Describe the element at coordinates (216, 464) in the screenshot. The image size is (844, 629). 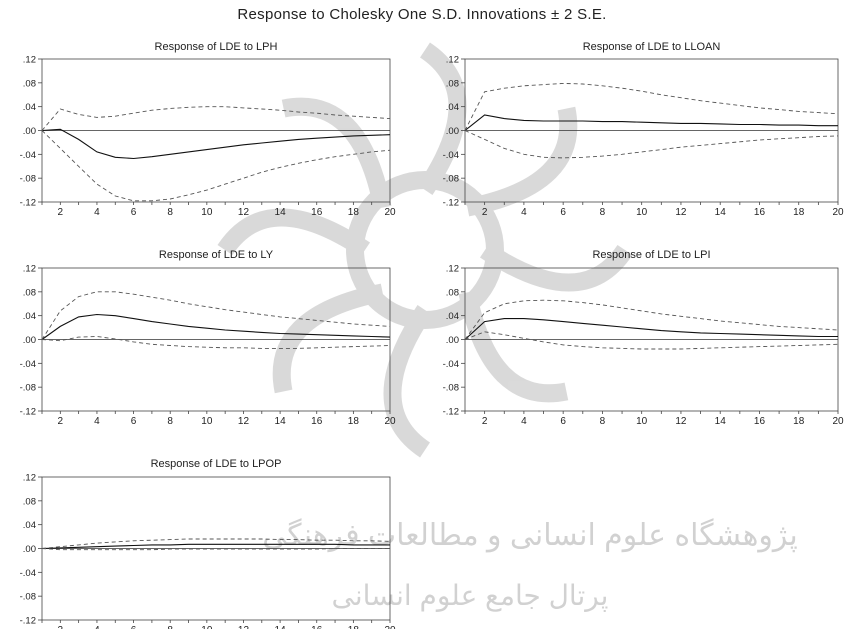
I see `chart-title: Response of LDE to LPOP` at that location.